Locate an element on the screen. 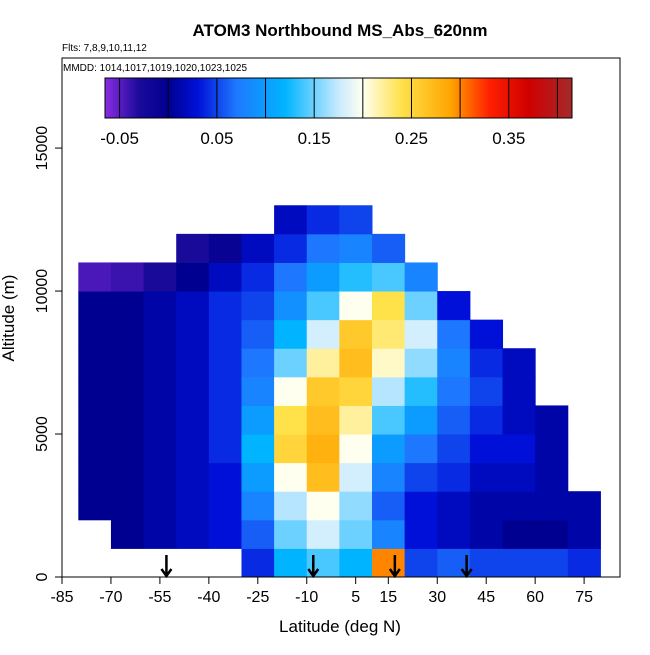 This screenshot has width=650, height=655. x-tick-label: -10 is located at coordinates (306, 597).